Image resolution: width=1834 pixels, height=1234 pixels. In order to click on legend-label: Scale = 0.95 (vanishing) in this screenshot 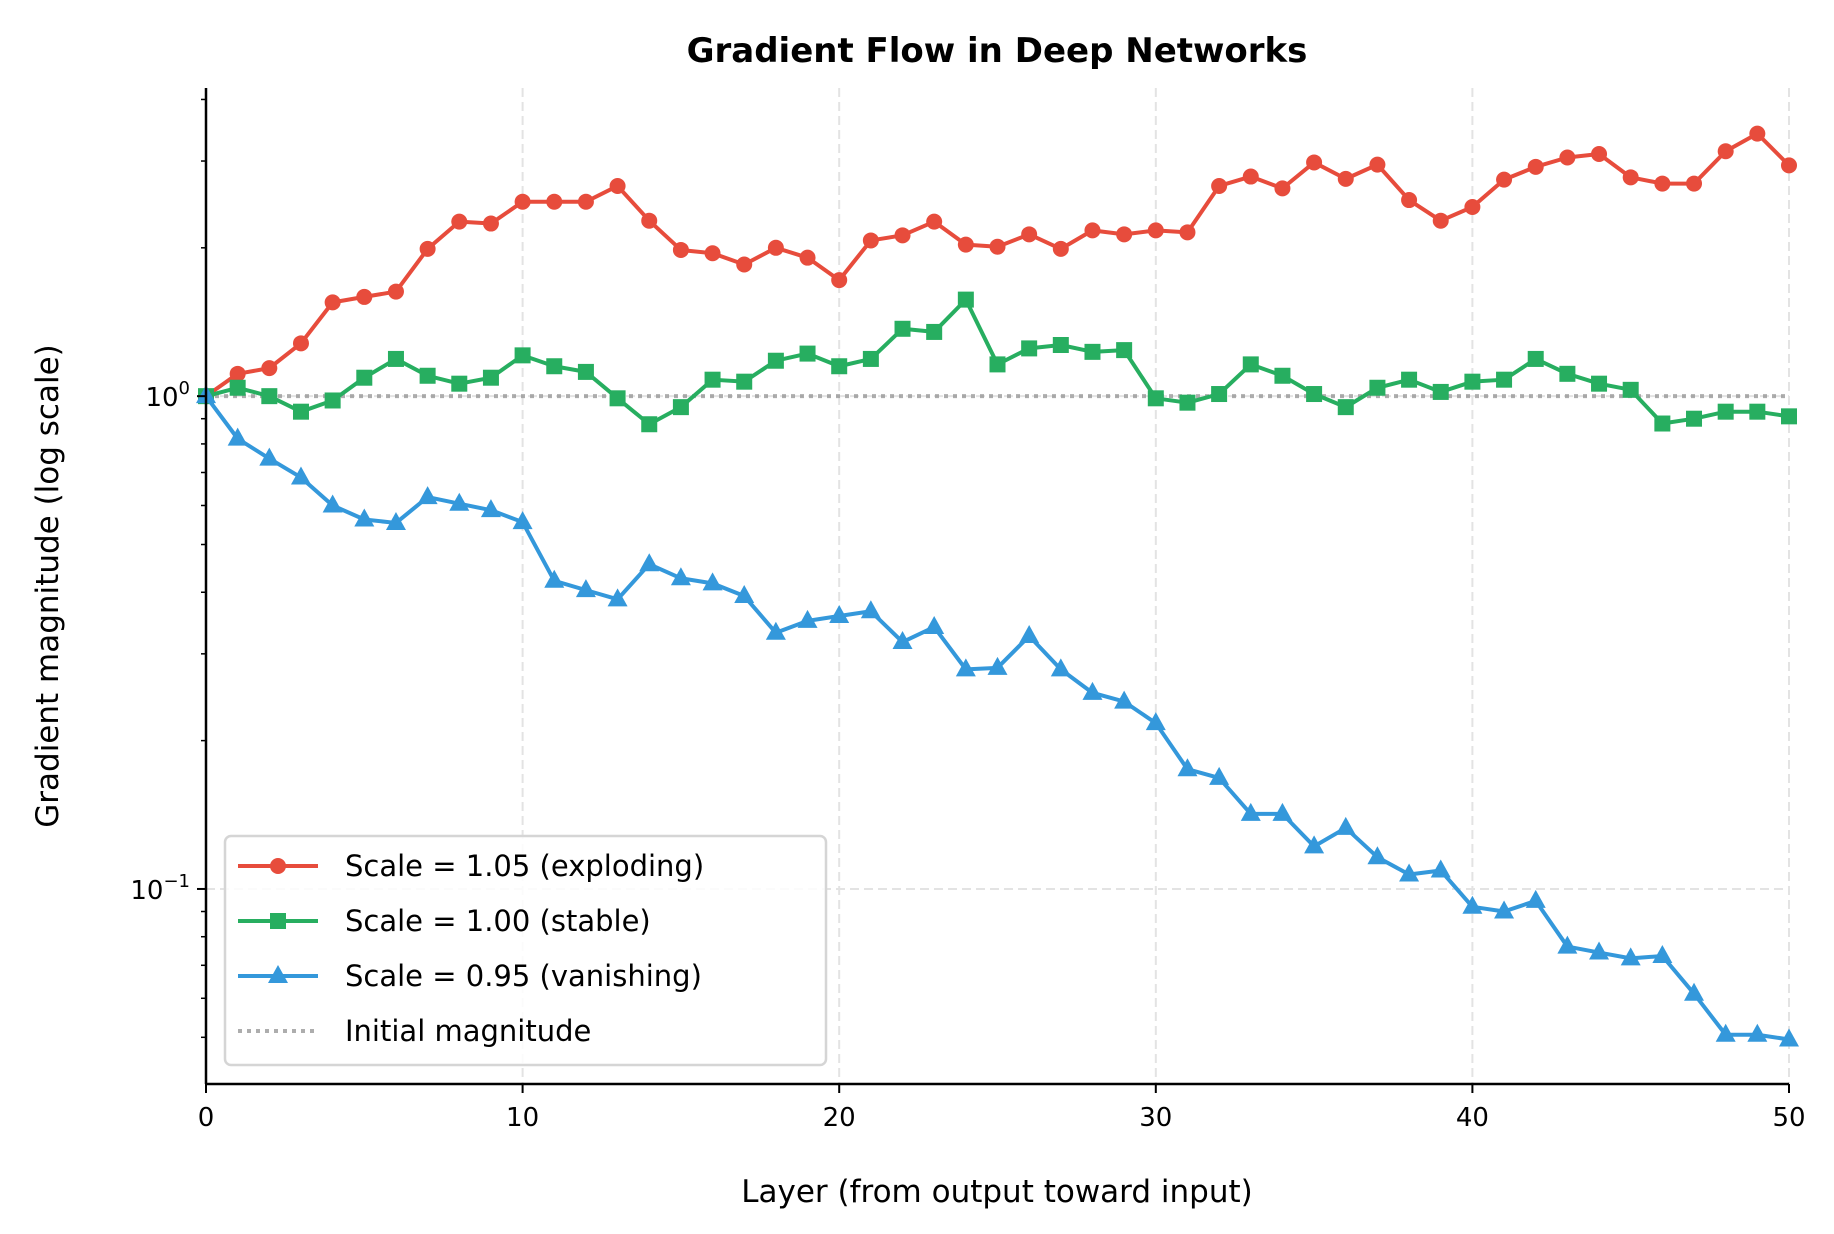, I will do `click(523, 976)`.